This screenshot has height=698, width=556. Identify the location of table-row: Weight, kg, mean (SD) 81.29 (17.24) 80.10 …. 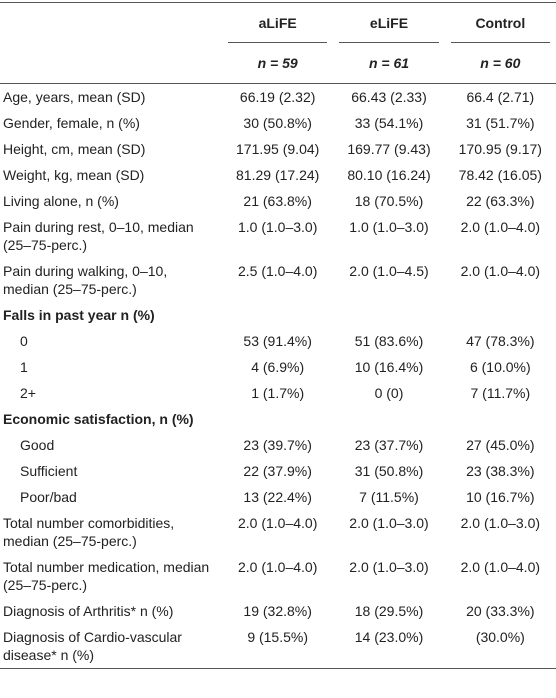
(278, 175).